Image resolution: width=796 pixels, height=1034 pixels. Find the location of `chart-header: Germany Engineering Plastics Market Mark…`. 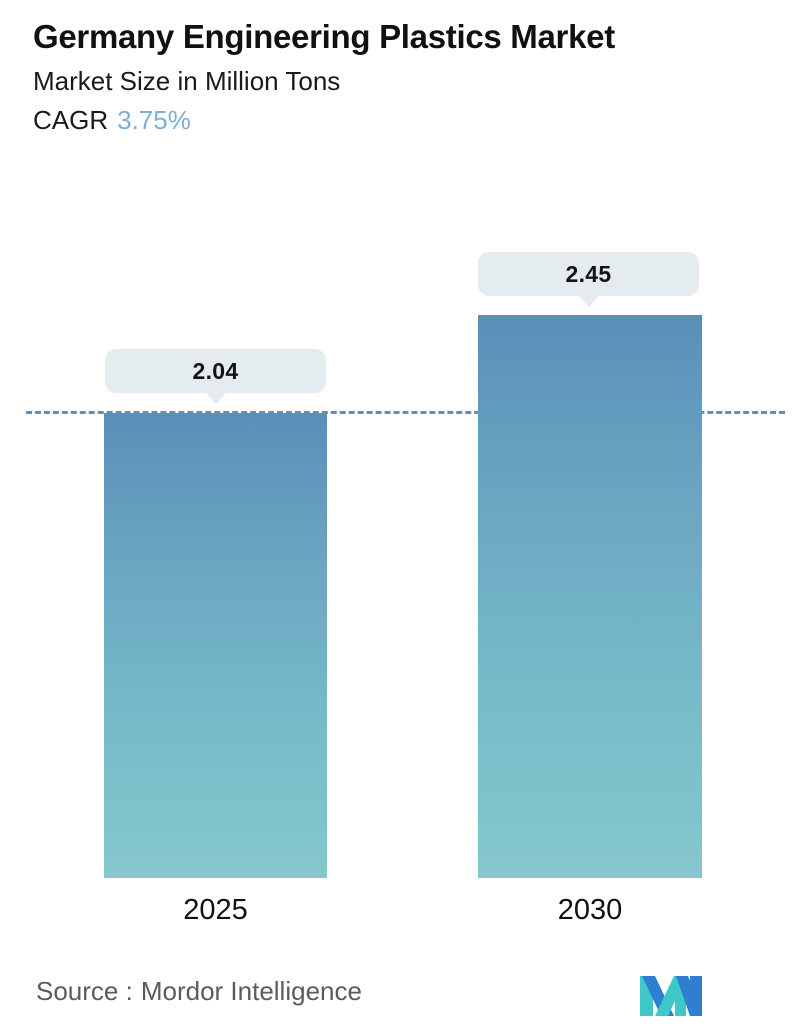

chart-header: Germany Engineering Plastics Market Mark… is located at coordinates (403, 77).